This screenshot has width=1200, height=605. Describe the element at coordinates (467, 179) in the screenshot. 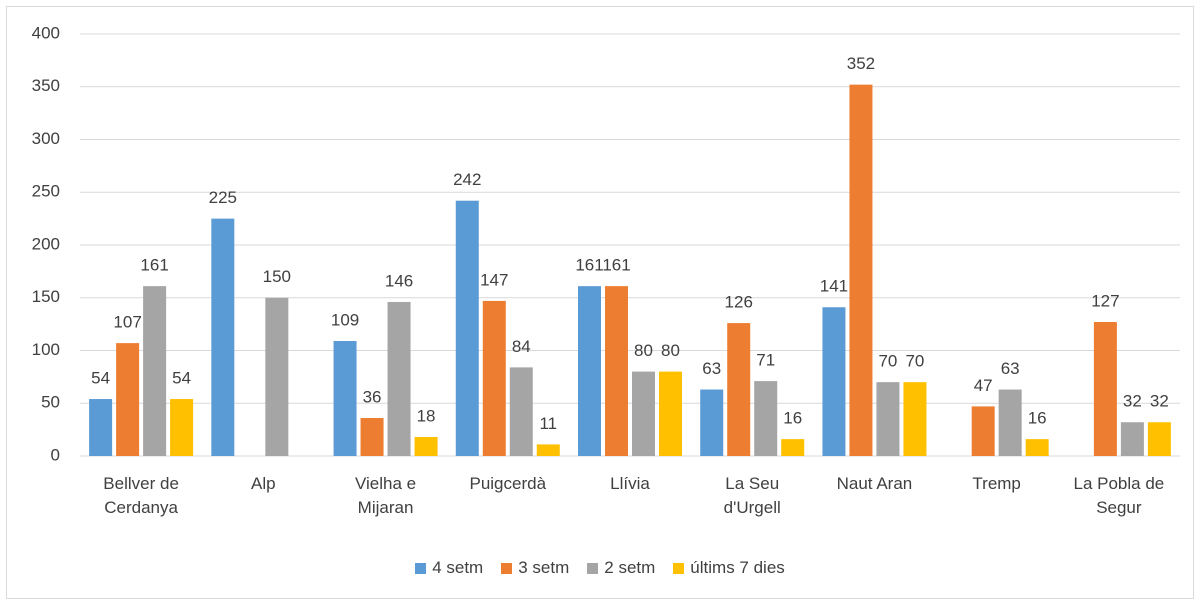

I see `value-label: 242` at that location.